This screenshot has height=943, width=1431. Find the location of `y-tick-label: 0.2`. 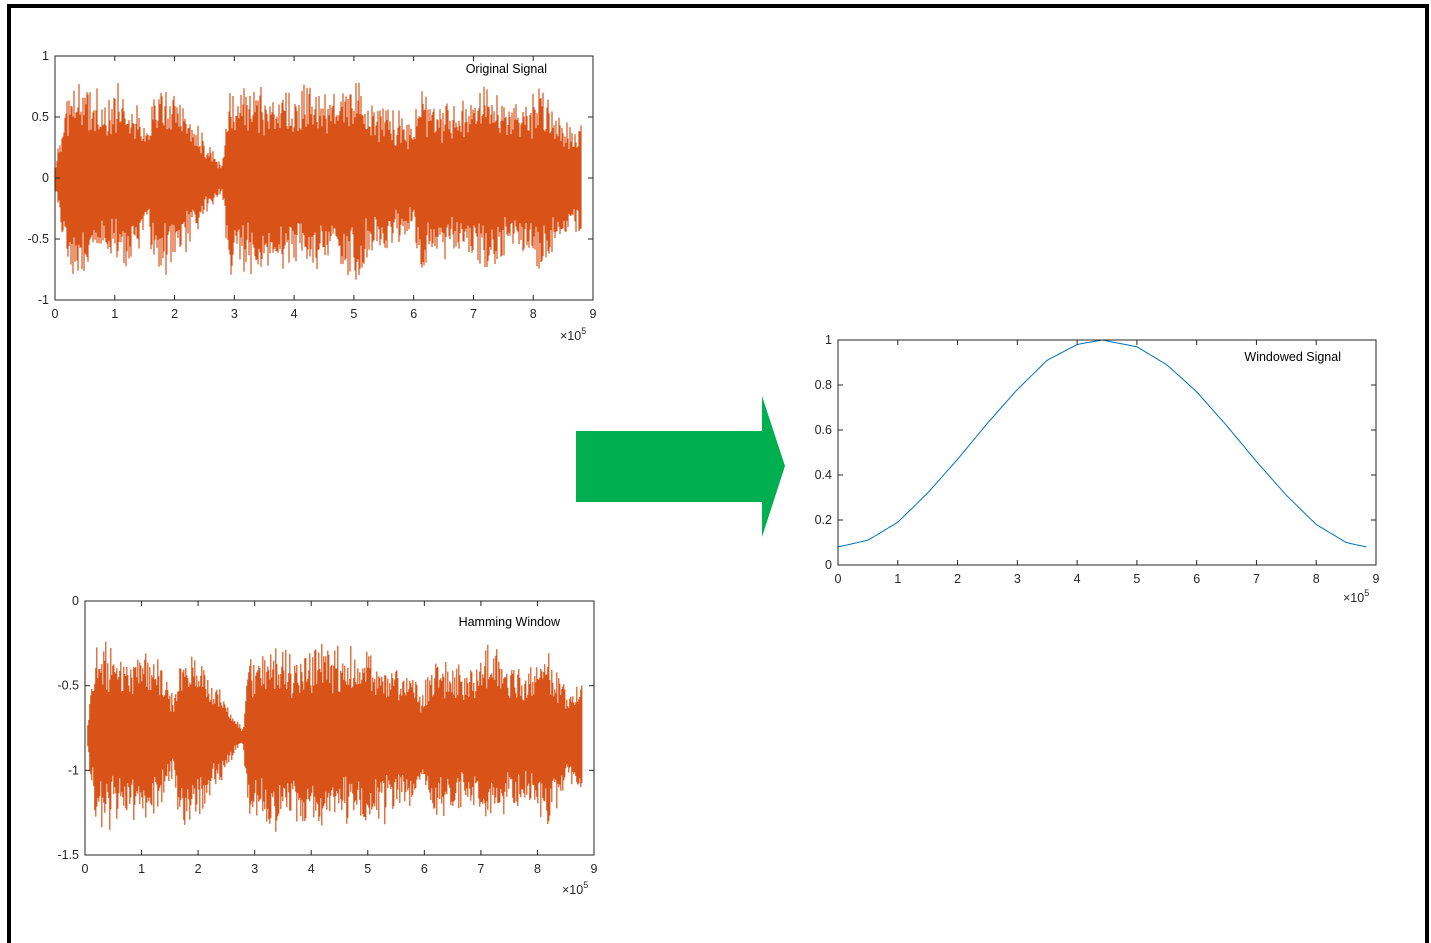

y-tick-label: 0.2 is located at coordinates (823, 520).